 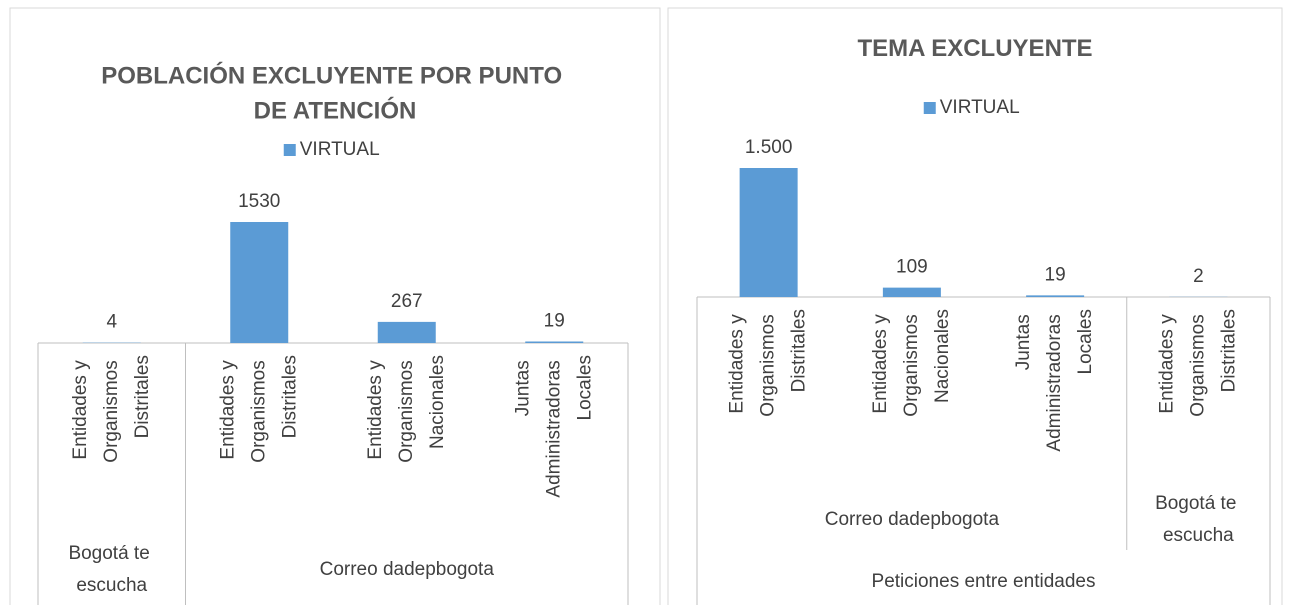 I want to click on data-label: 4, so click(x=111, y=322).